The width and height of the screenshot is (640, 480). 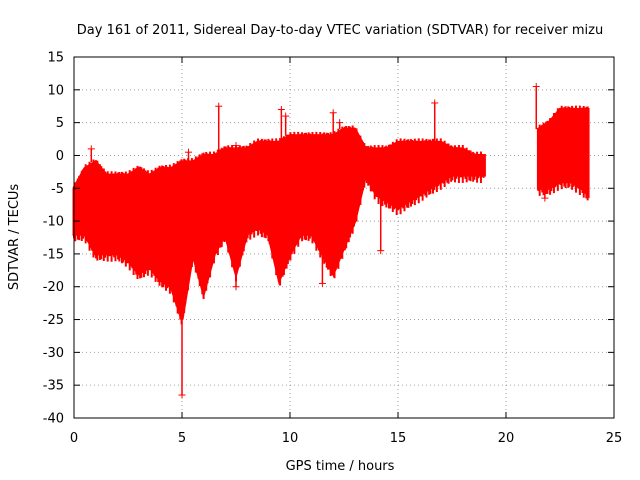 What do you see at coordinates (60, 156) in the screenshot?
I see `y-tick-label: 0` at bounding box center [60, 156].